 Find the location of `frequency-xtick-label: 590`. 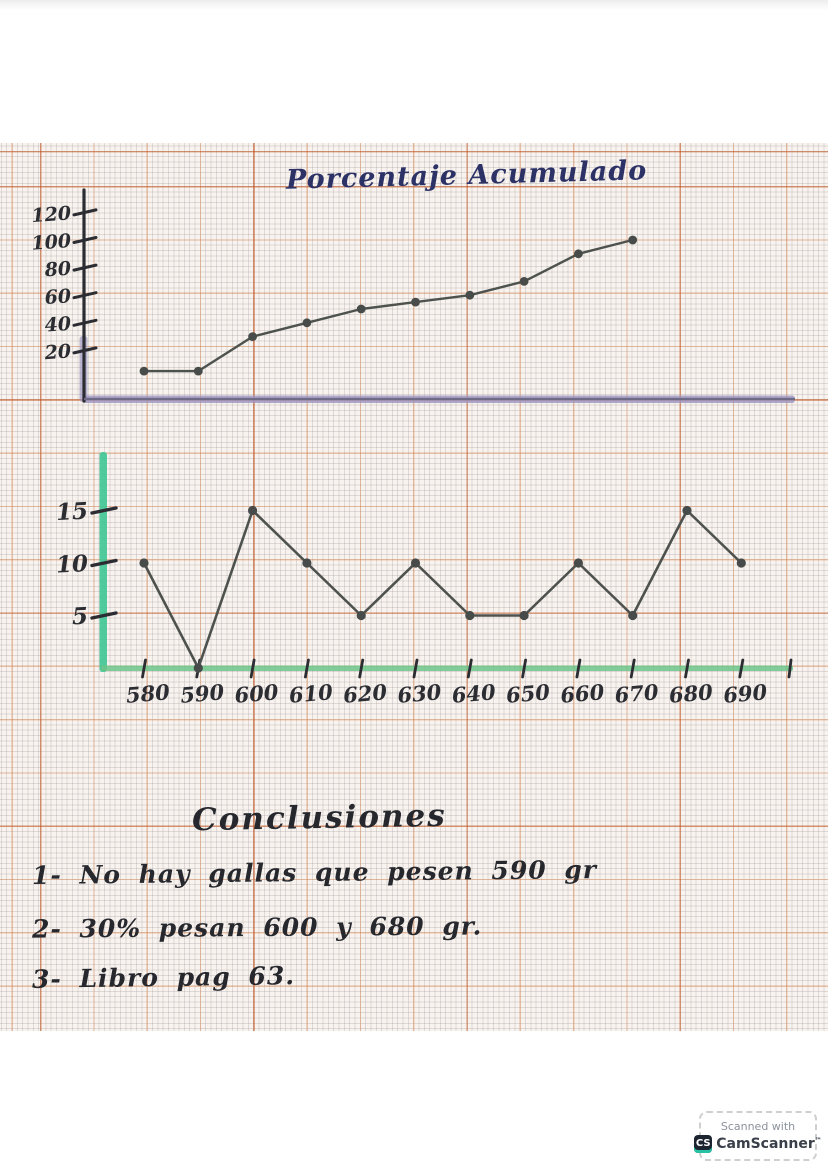

frequency-xtick-label: 590 is located at coordinates (202, 693).